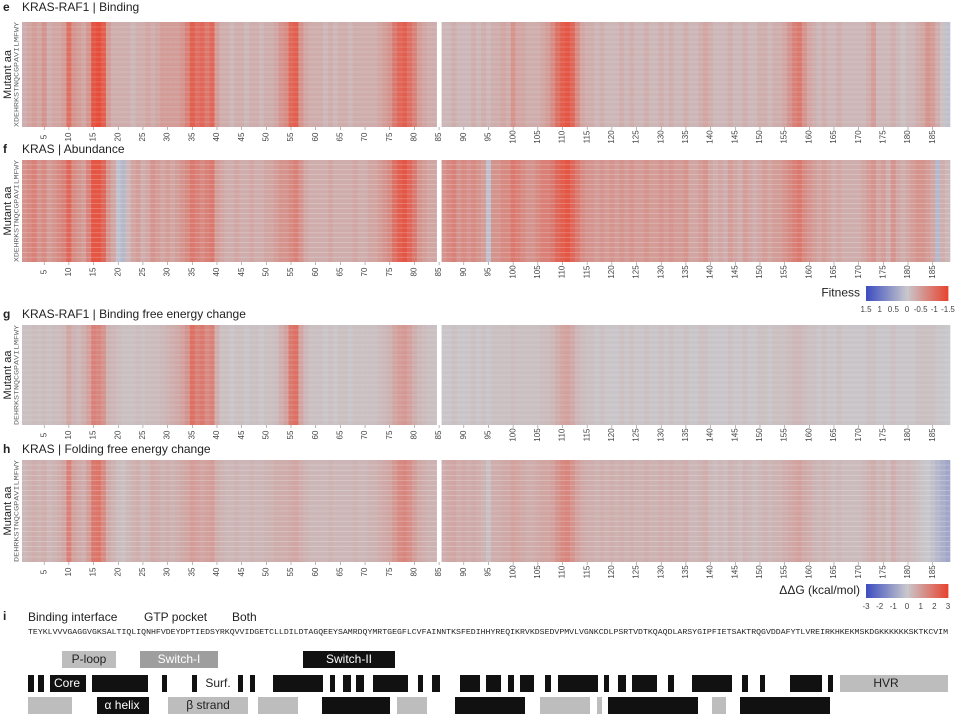 This screenshot has width=955, height=721. I want to click on x-tick-label: 60, so click(315, 571).